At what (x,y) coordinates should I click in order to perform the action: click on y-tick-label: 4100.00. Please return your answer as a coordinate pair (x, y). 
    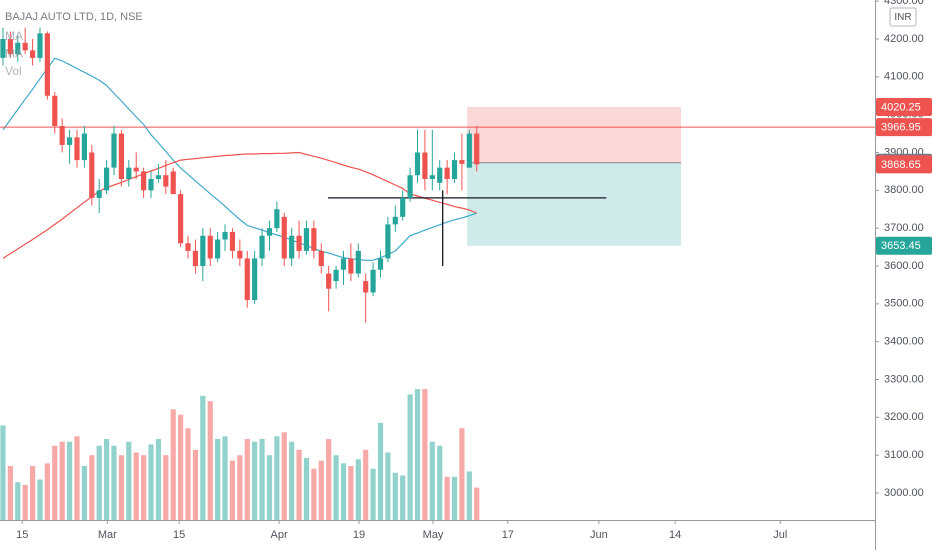
    Looking at the image, I should click on (904, 77).